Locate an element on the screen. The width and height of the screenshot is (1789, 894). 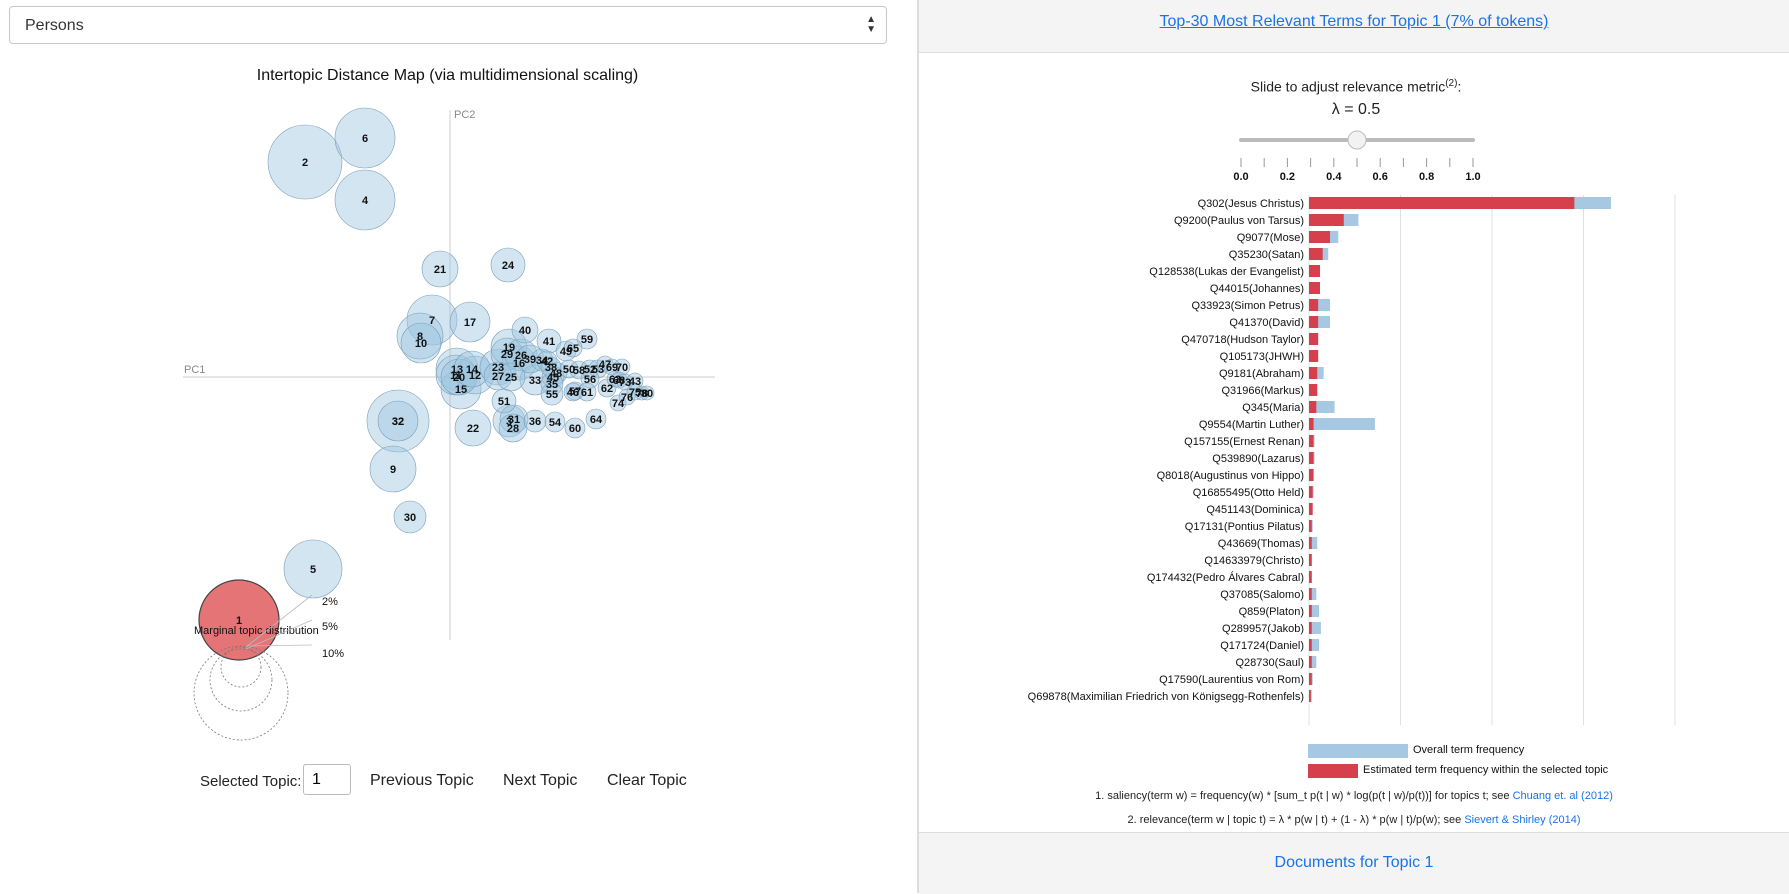
topic-label: 4 is located at coordinates (365, 201).